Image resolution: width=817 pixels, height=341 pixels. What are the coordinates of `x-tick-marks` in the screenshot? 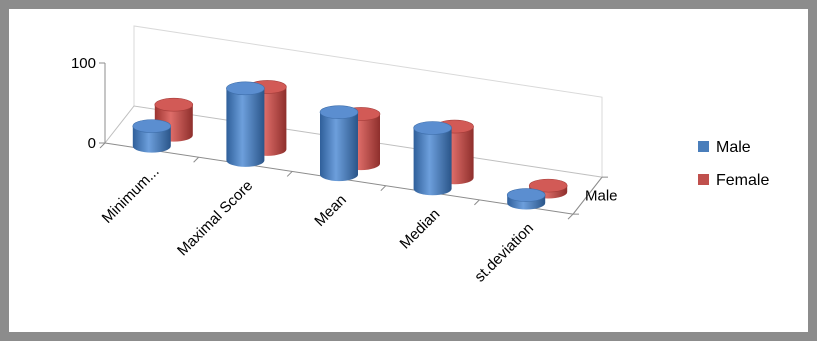 It's located at (336, 181).